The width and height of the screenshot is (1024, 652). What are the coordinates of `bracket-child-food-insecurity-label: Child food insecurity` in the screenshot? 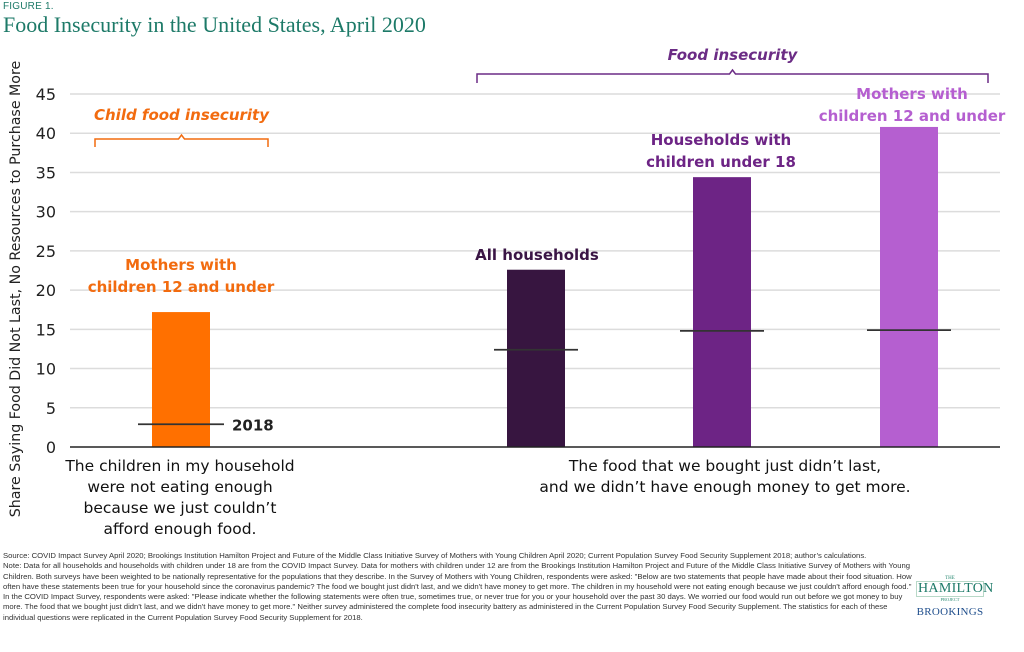 It's located at (182, 115).